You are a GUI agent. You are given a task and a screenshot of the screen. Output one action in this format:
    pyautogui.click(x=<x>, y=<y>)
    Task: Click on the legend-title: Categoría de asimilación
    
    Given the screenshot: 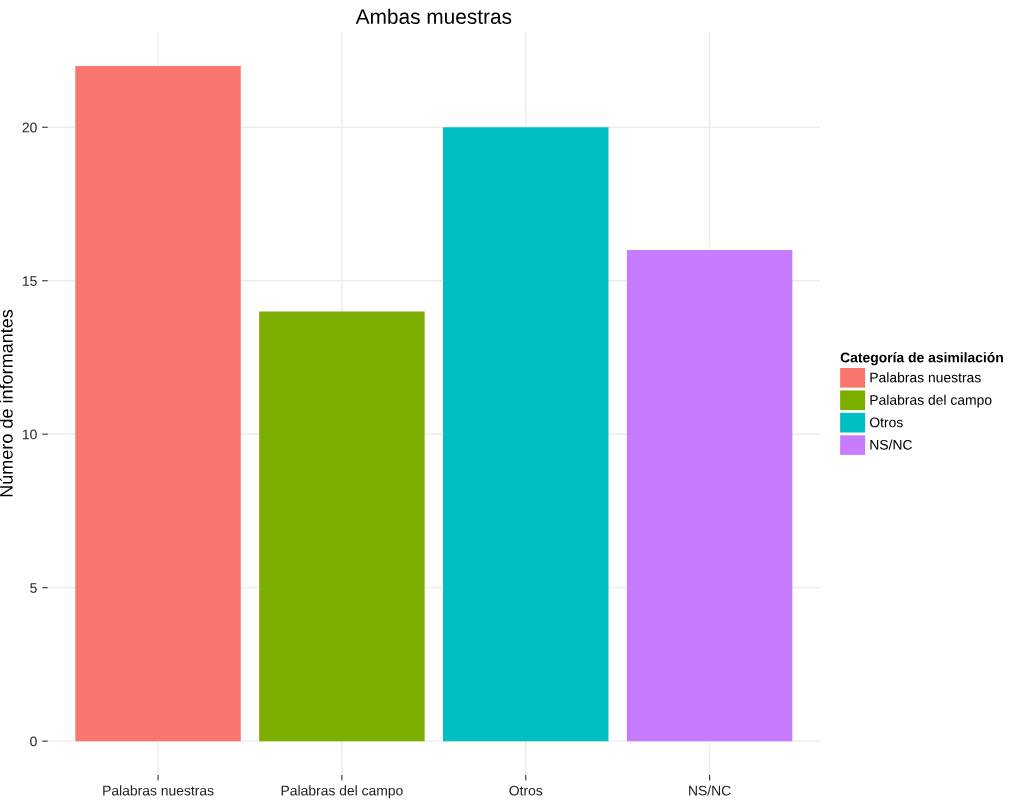 What is the action you would take?
    pyautogui.click(x=921, y=359)
    